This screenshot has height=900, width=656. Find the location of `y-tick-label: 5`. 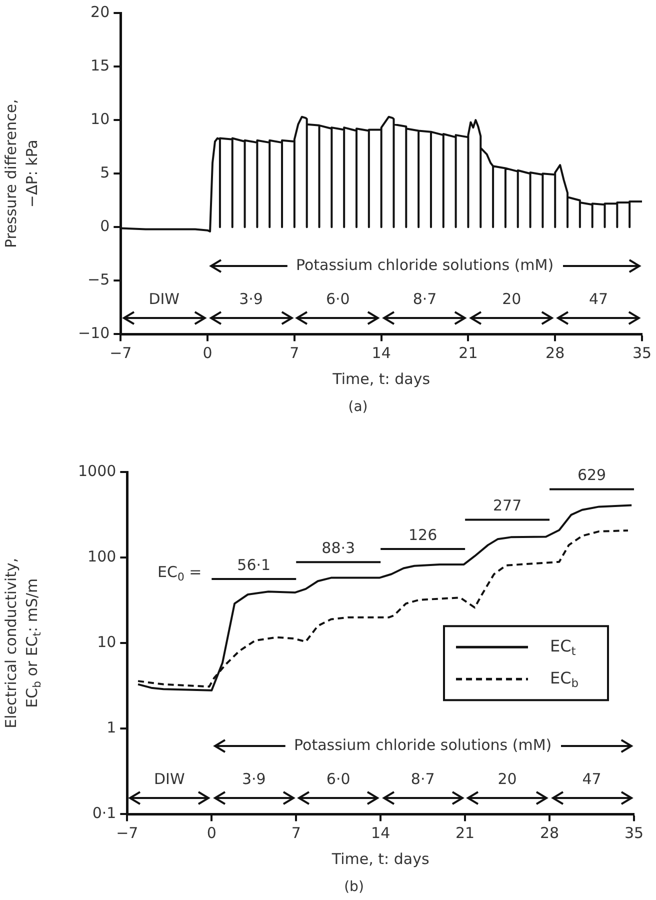

y-tick-label: 5 is located at coordinates (105, 172).